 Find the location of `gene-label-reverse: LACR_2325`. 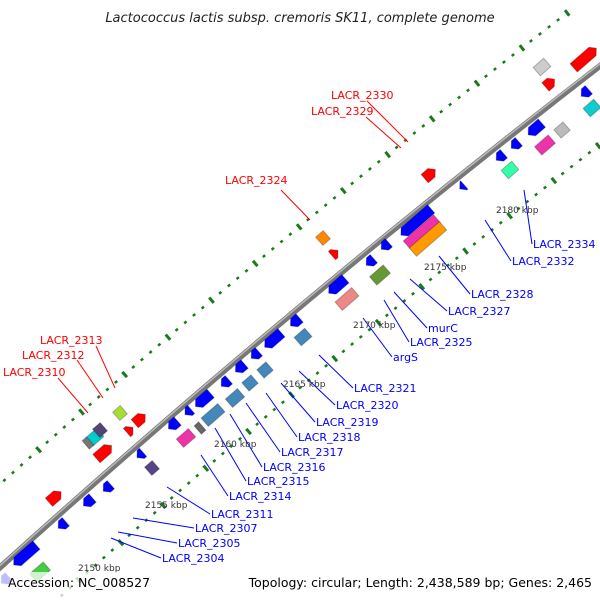

gene-label-reverse: LACR_2325 is located at coordinates (441, 342).